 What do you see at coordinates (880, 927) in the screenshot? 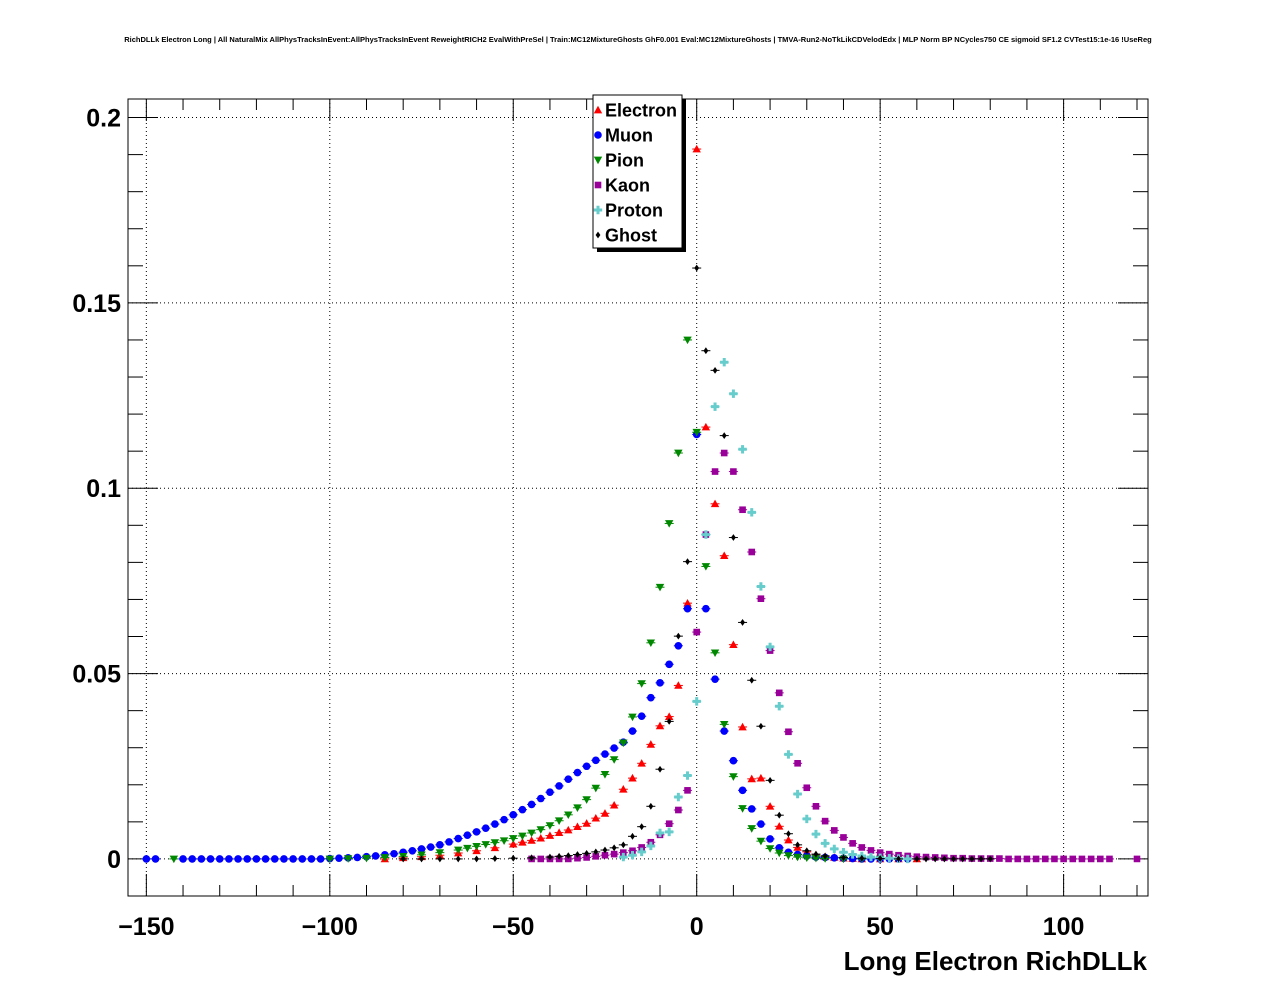
I see `x-tick-label: 50` at bounding box center [880, 927].